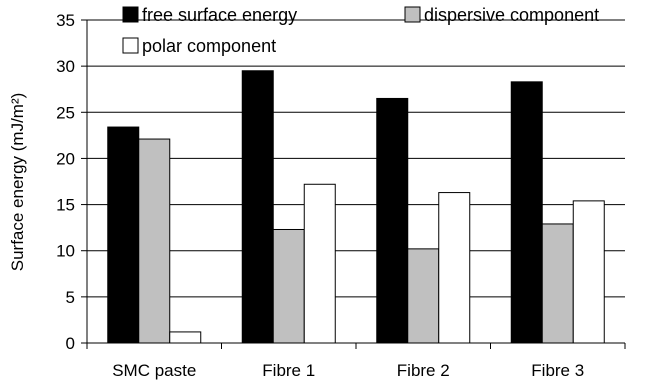 This screenshot has height=386, width=649. Describe the element at coordinates (288, 370) in the screenshot. I see `x-tick-label: Fibre 1` at that location.